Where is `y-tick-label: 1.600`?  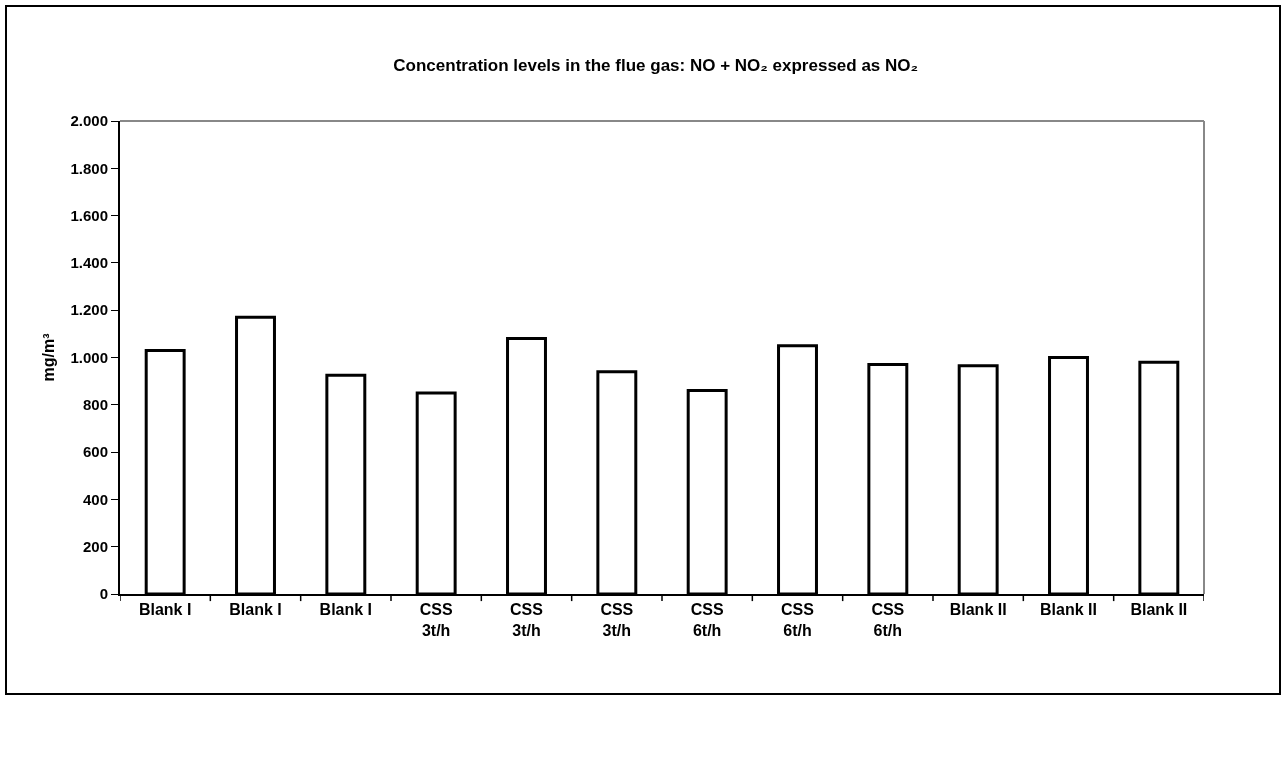 y-tick-label: 1.600 is located at coordinates (89, 215).